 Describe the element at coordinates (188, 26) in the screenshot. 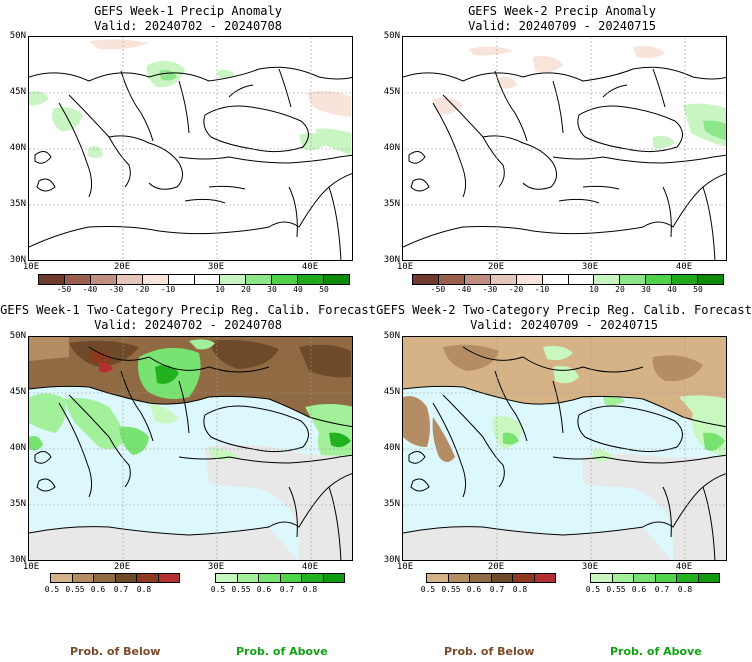

I see `panel-1-title-line2: Valid: 20240702 - 20240708` at that location.